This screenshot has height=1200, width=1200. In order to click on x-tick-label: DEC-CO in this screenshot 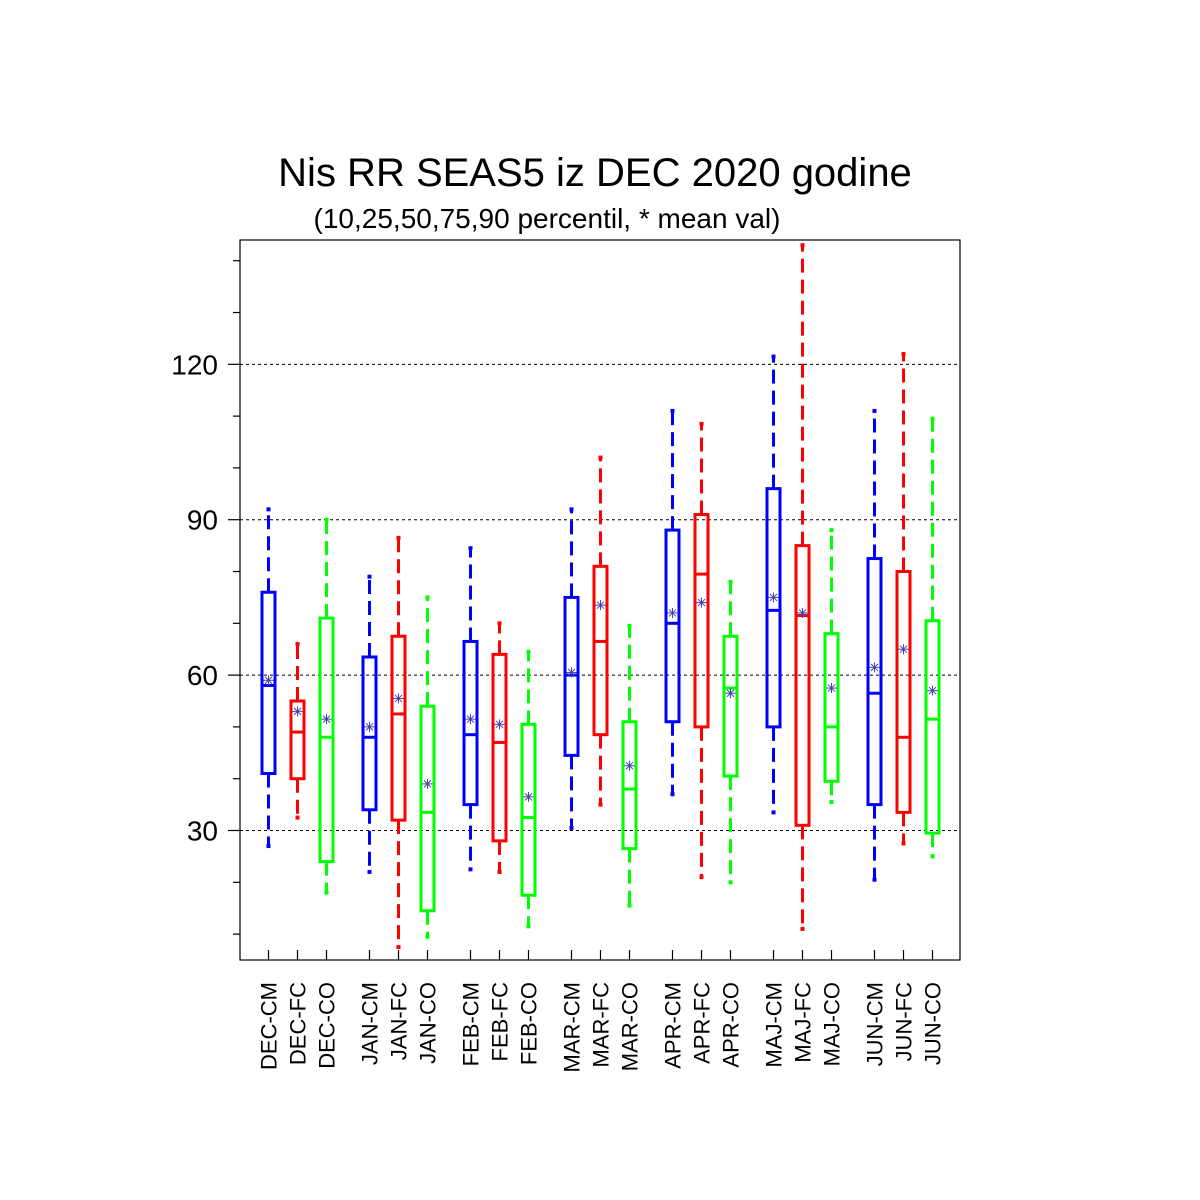, I will do `click(327, 1025)`.